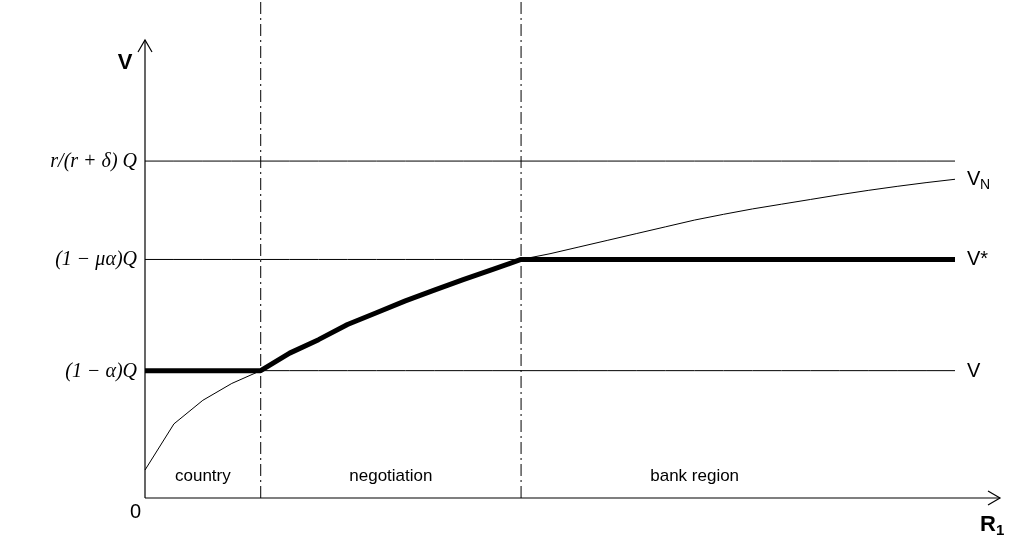 This screenshot has width=1027, height=541. What do you see at coordinates (695, 475) in the screenshot?
I see `annotation: bank region` at bounding box center [695, 475].